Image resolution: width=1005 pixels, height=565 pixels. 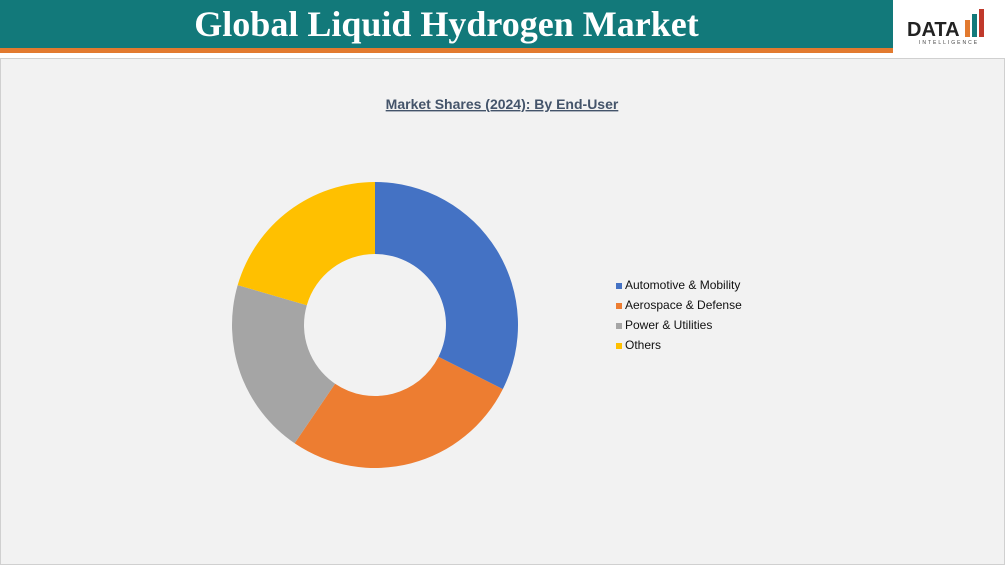 I want to click on logo-name: DATA, so click(x=933, y=30).